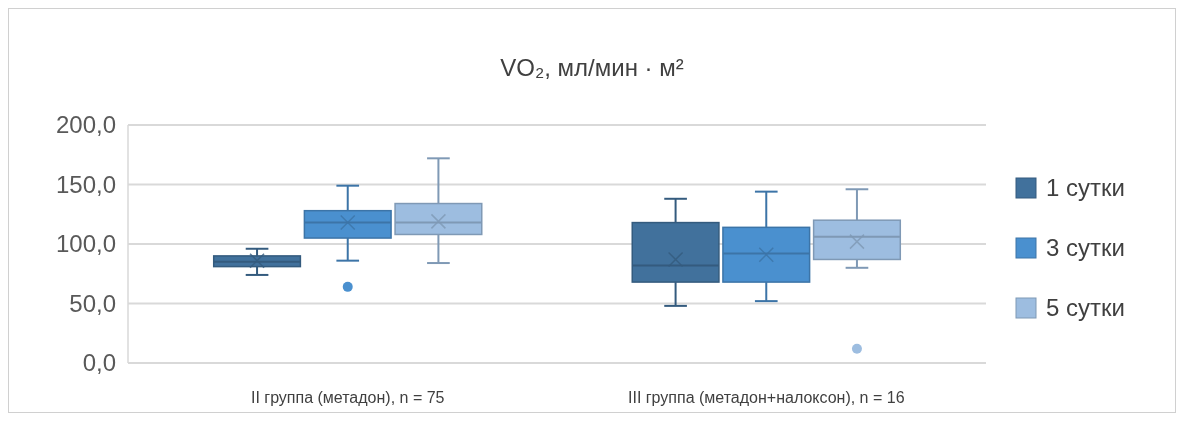 This screenshot has height=421, width=1184. I want to click on x-tick-label: III группа (метадон+налоксон), n = 16, so click(766, 397).